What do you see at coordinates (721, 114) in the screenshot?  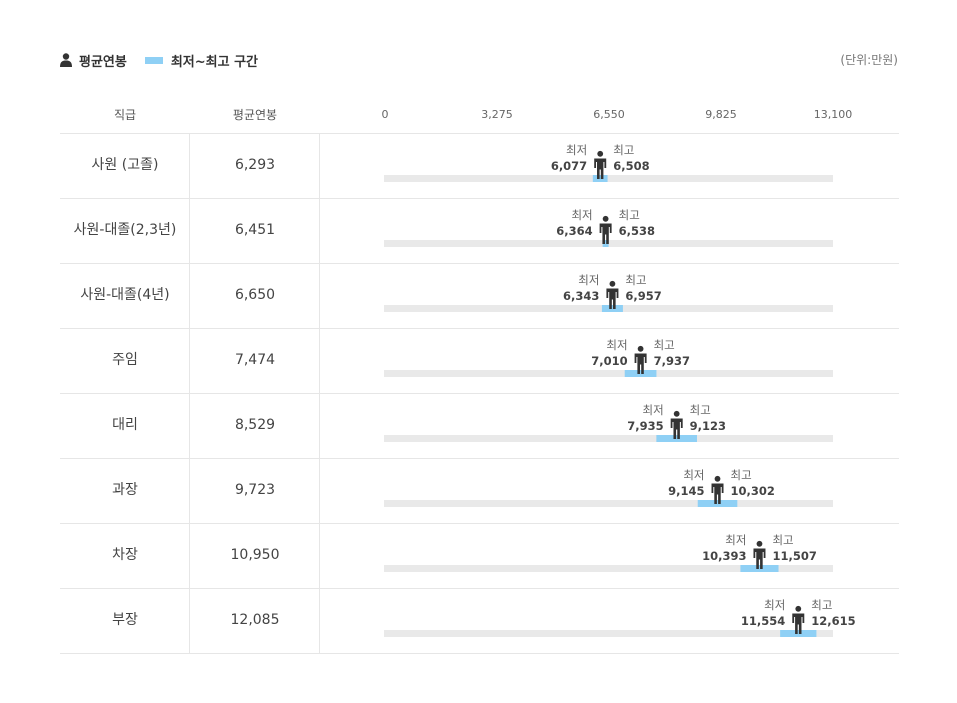 I see `x-tick-label: 9,825` at bounding box center [721, 114].